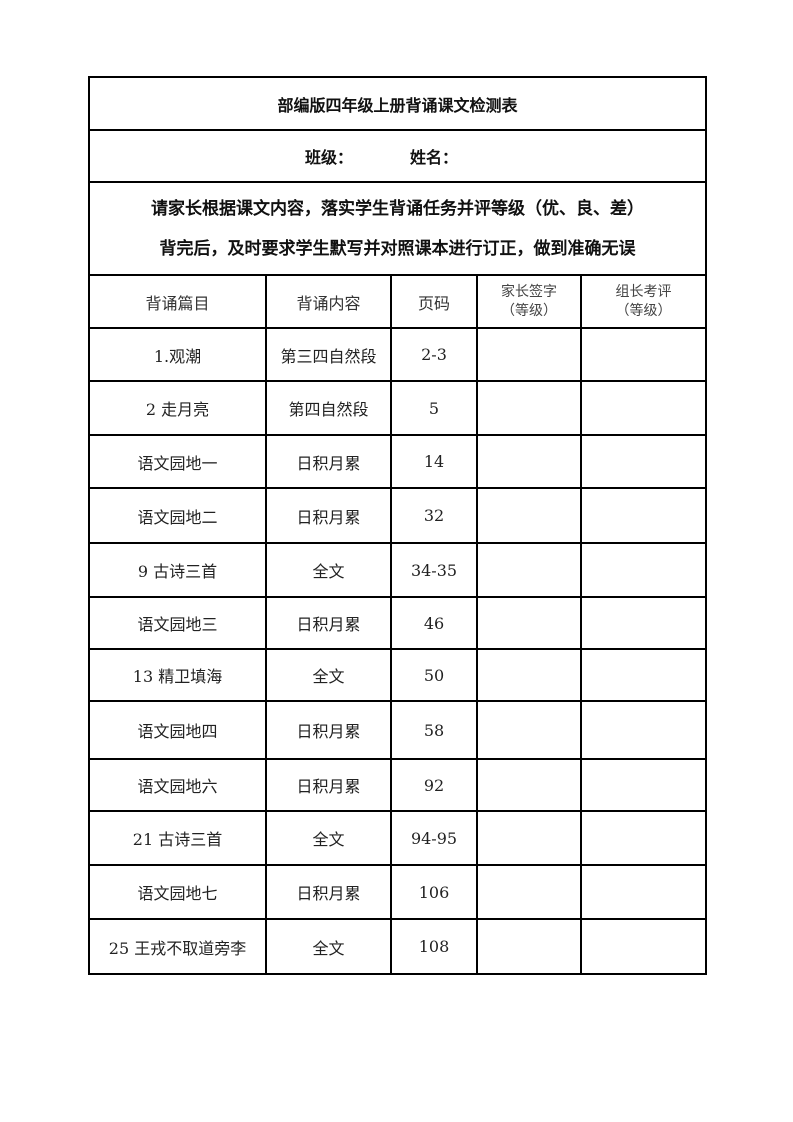 The image size is (793, 1122). Describe the element at coordinates (434, 946) in the screenshot. I see `cell-page: 108` at that location.